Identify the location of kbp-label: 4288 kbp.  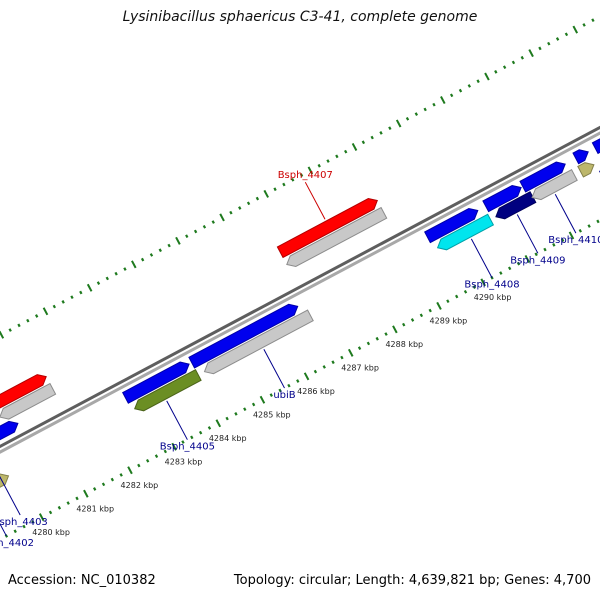
(404, 344).